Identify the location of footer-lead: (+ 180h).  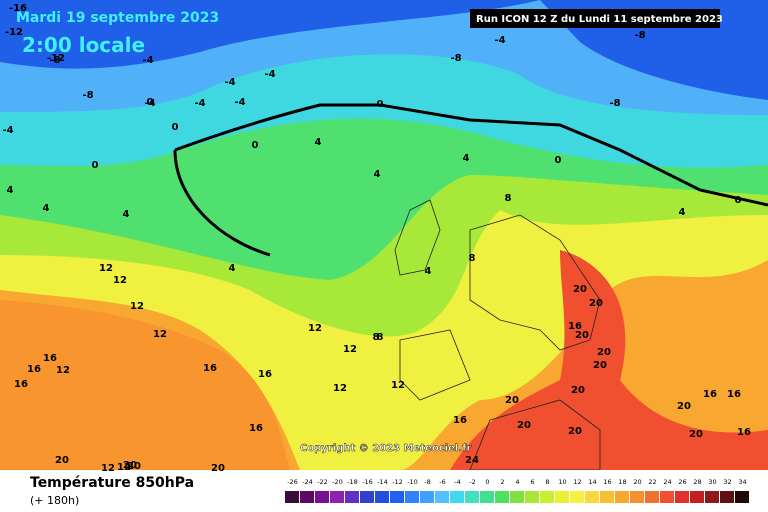
(54, 500).